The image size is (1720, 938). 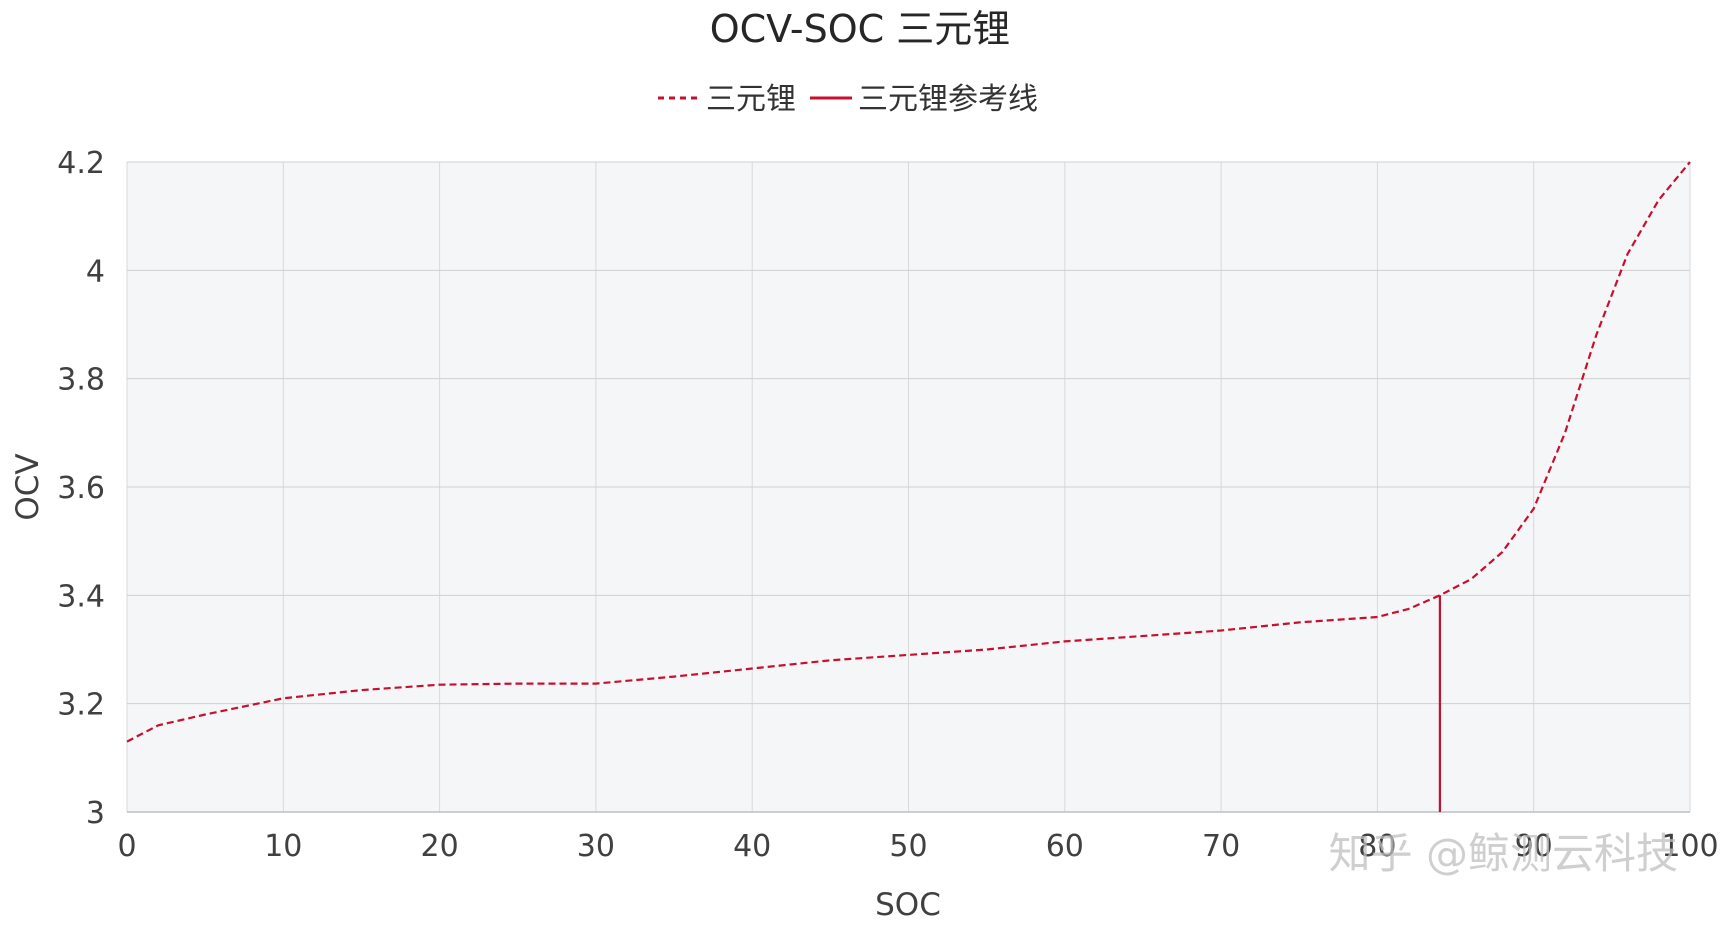 I want to click on x-tick-label: 80, so click(x=1377, y=846).